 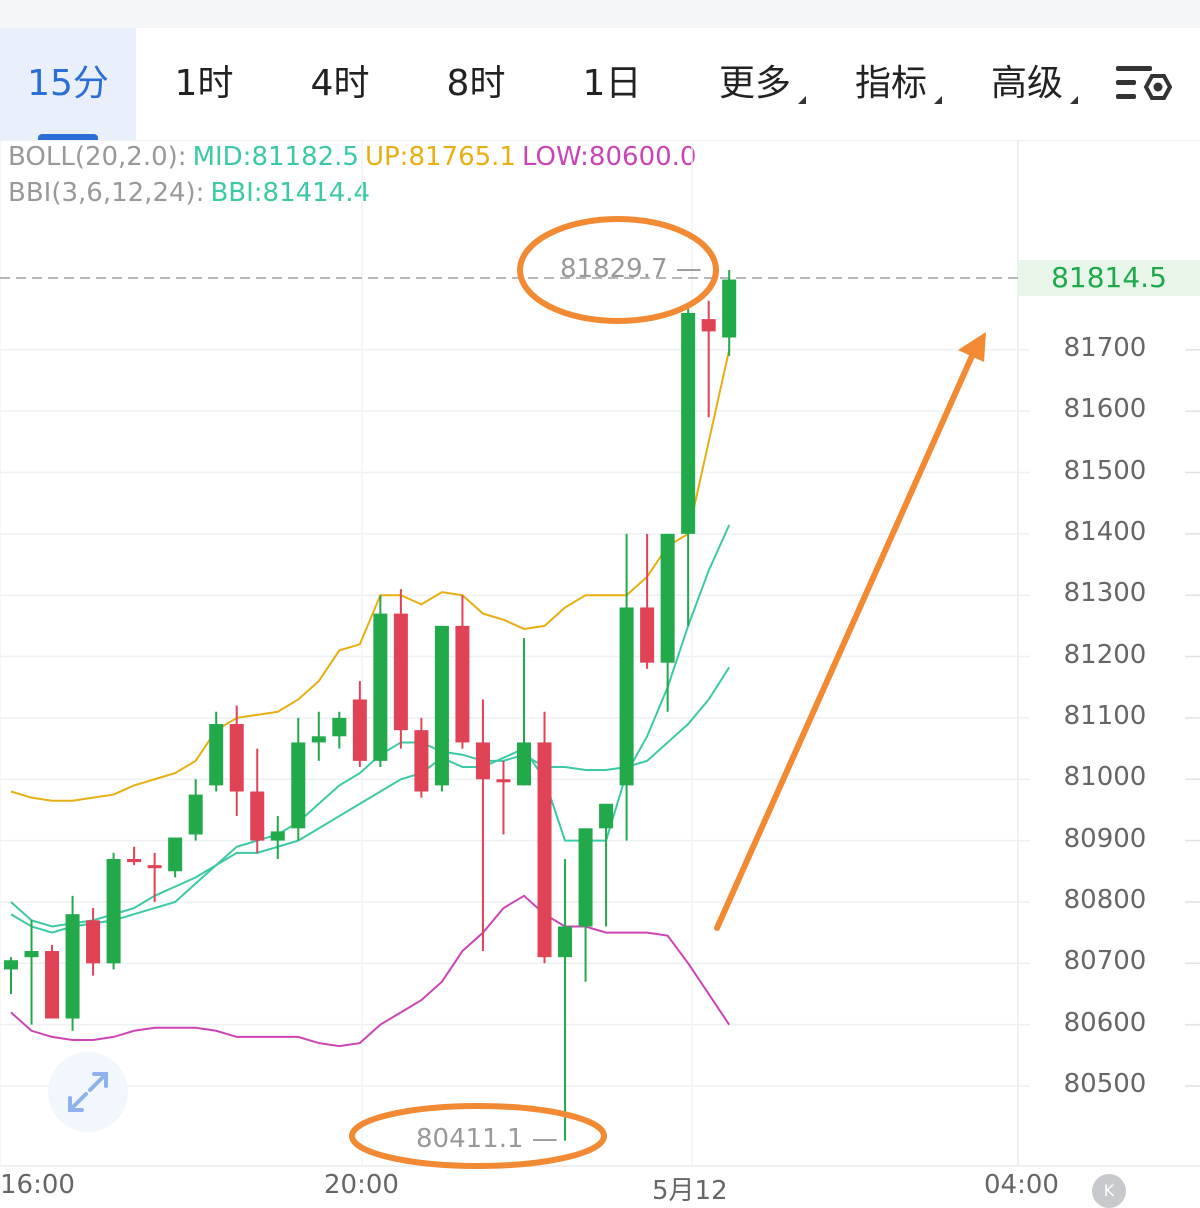 What do you see at coordinates (1105, 715) in the screenshot?
I see `y-tick-label: 81100` at bounding box center [1105, 715].